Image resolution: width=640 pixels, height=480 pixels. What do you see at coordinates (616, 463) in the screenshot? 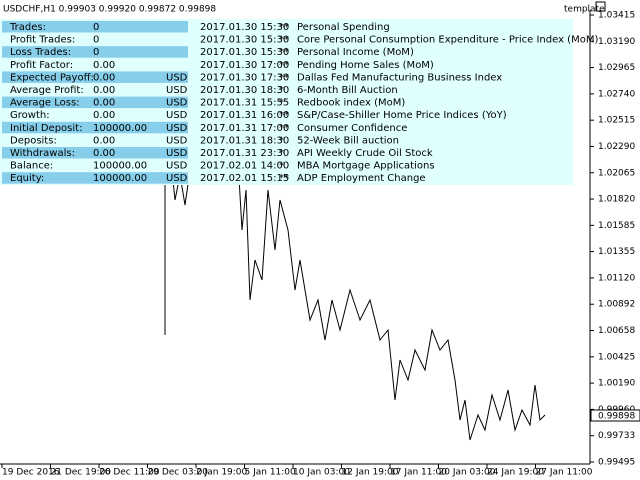
I see `price-label: 0.99495` at bounding box center [616, 463].